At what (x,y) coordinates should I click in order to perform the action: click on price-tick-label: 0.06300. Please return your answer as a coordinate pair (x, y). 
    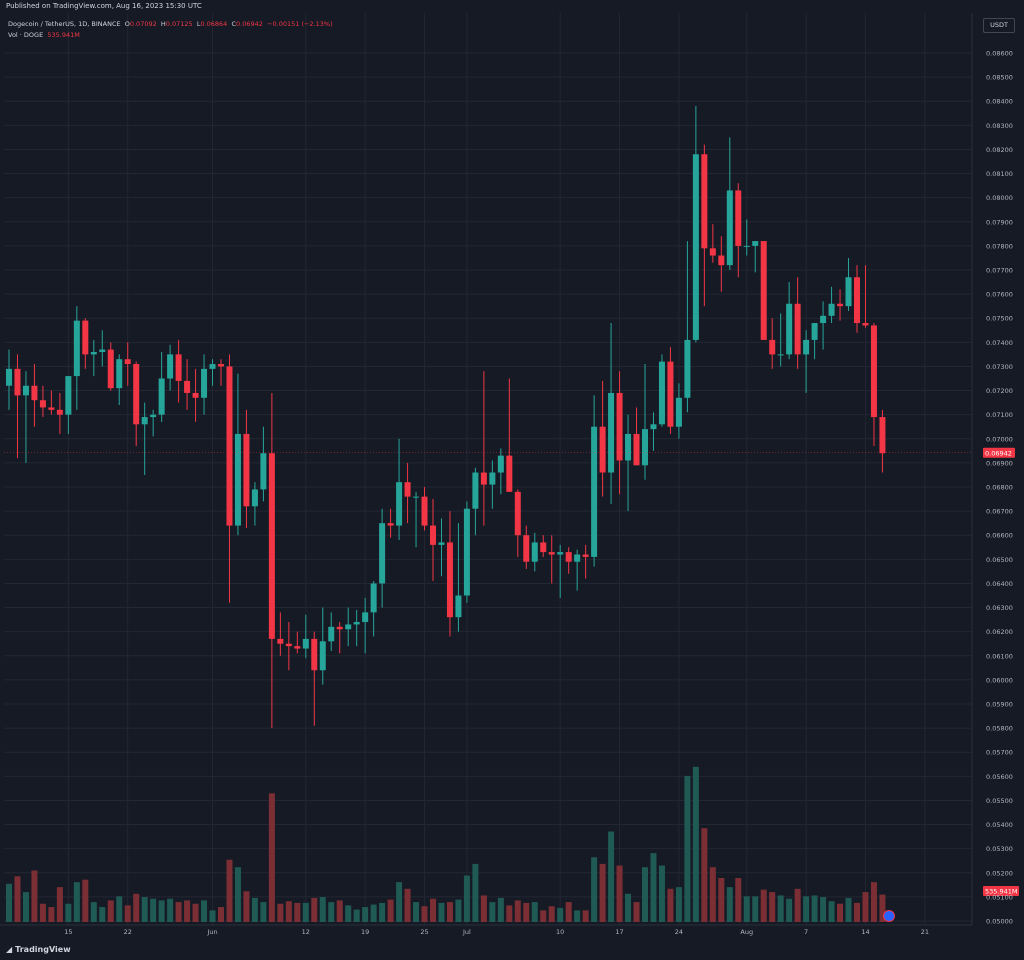
    Looking at the image, I should click on (999, 608).